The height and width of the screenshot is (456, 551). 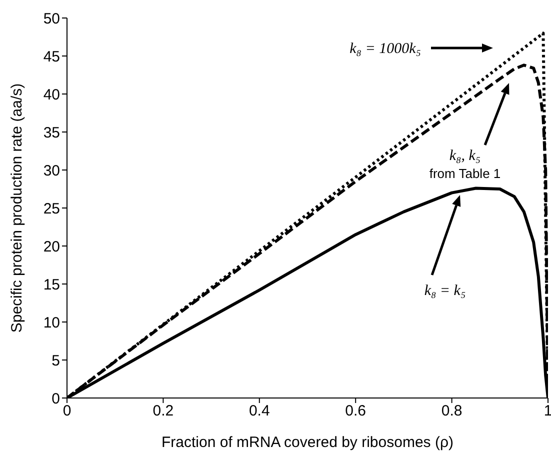 What do you see at coordinates (163, 411) in the screenshot?
I see `x-tick-label: 0.2` at bounding box center [163, 411].